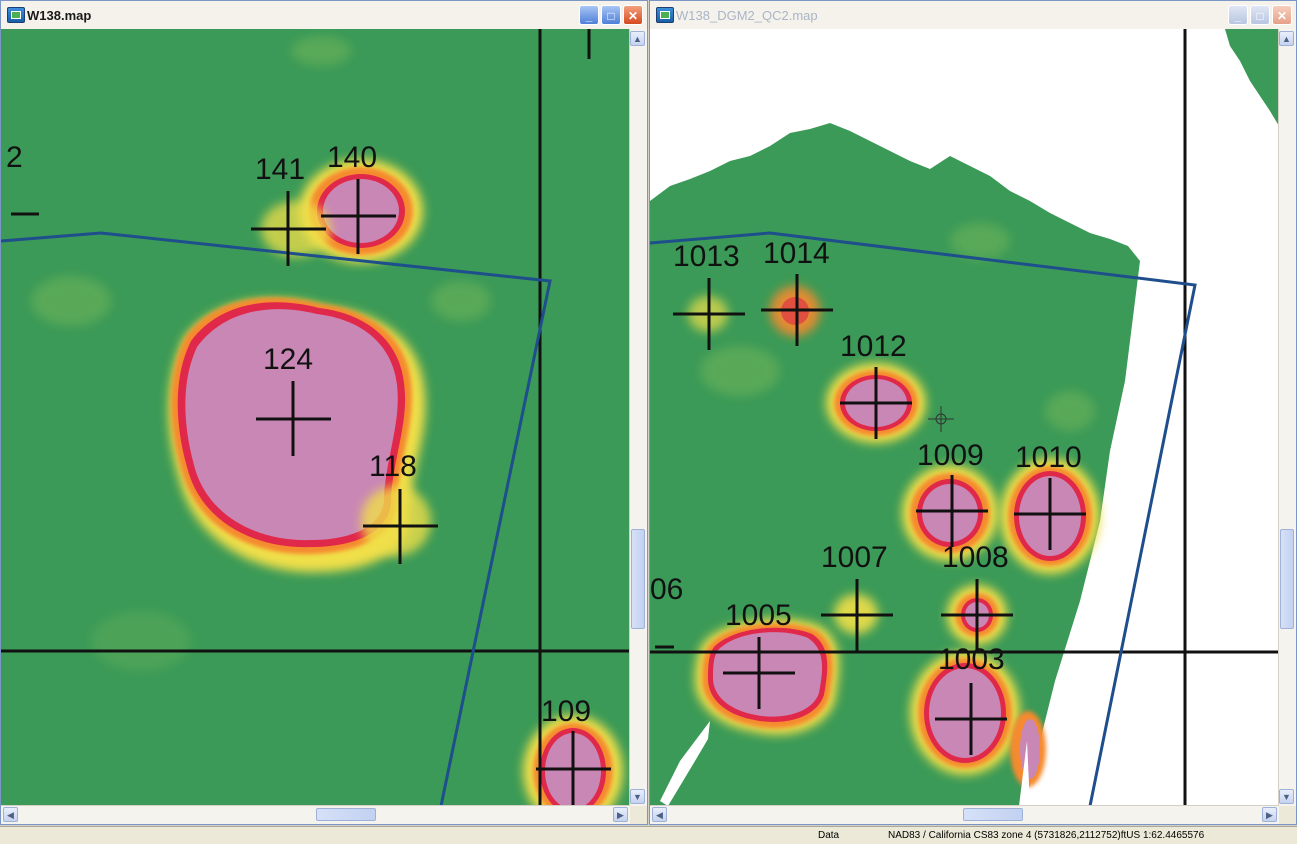 Image resolution: width=1297 pixels, height=844 pixels. Describe the element at coordinates (973, 15) in the screenshot. I see `right-window-titlebar: W138_DGM2_QC2.map _ □ ✕` at that location.